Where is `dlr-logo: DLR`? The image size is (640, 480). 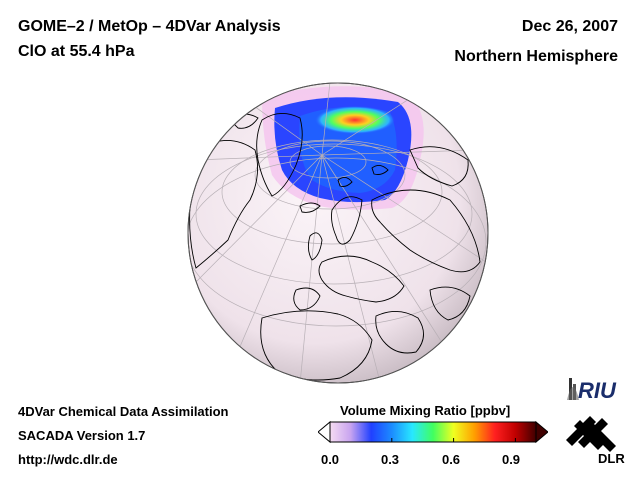
dlr-logo: DLR is located at coordinates (595, 441).